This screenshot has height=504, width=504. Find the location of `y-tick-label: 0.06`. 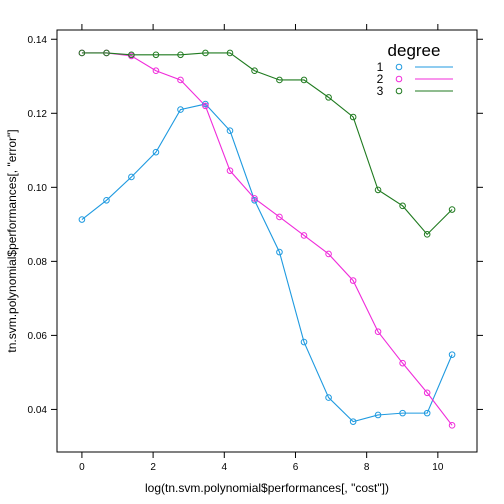

y-tick-label: 0.06 is located at coordinates (38, 336).